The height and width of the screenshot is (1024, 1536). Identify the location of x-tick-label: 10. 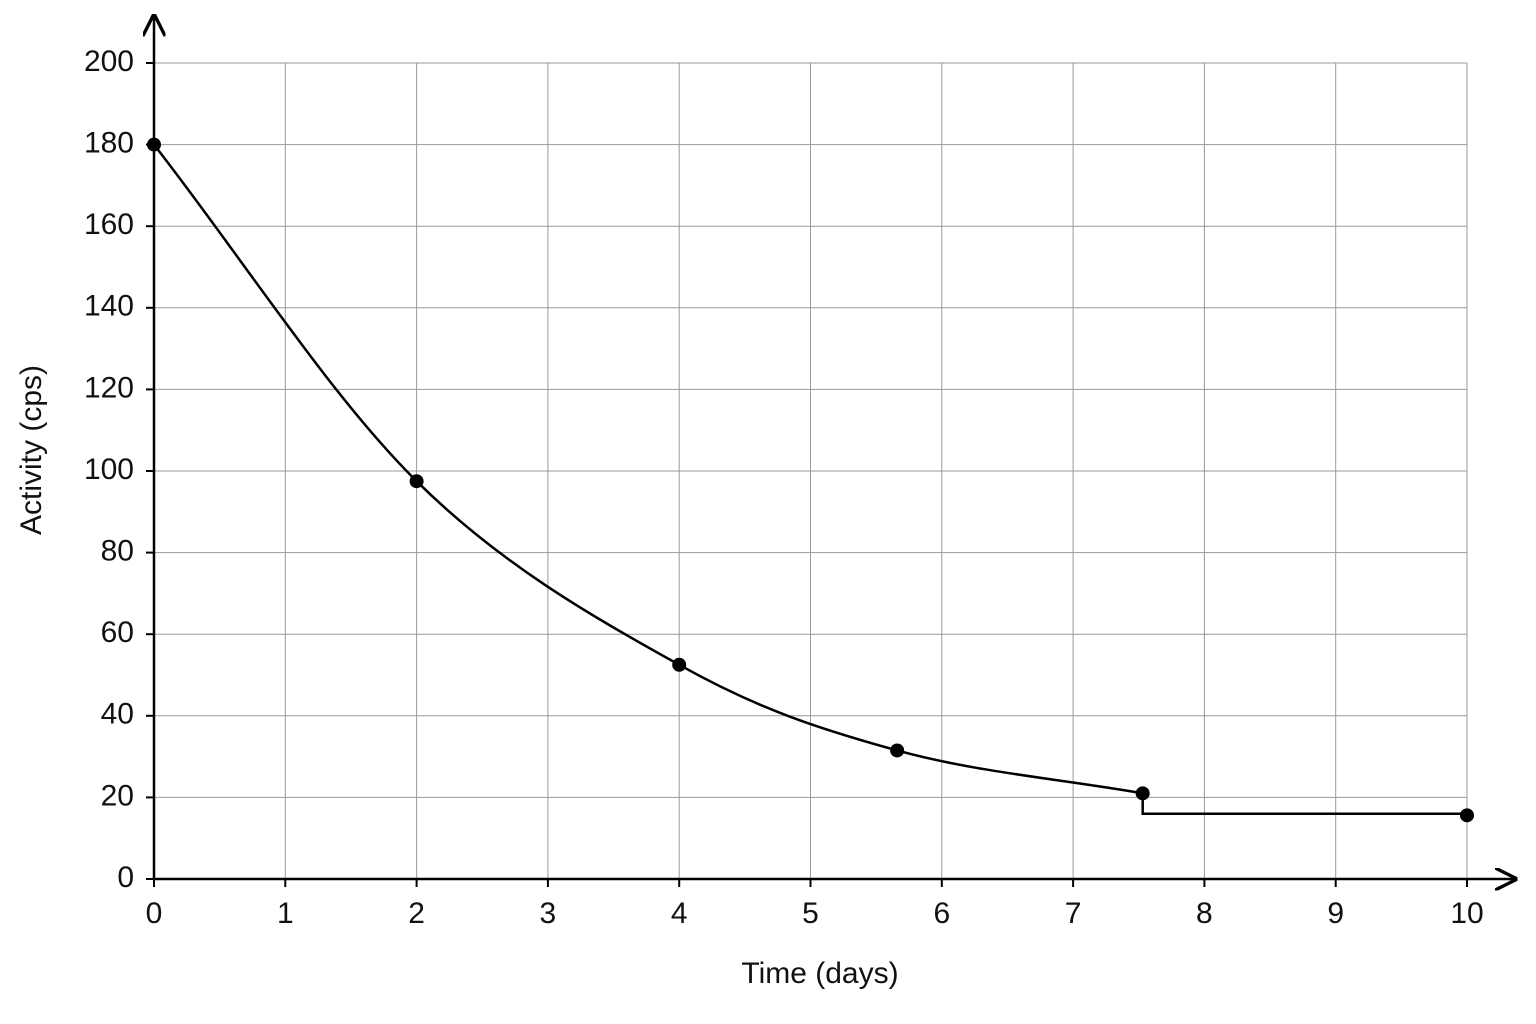
(1466, 913).